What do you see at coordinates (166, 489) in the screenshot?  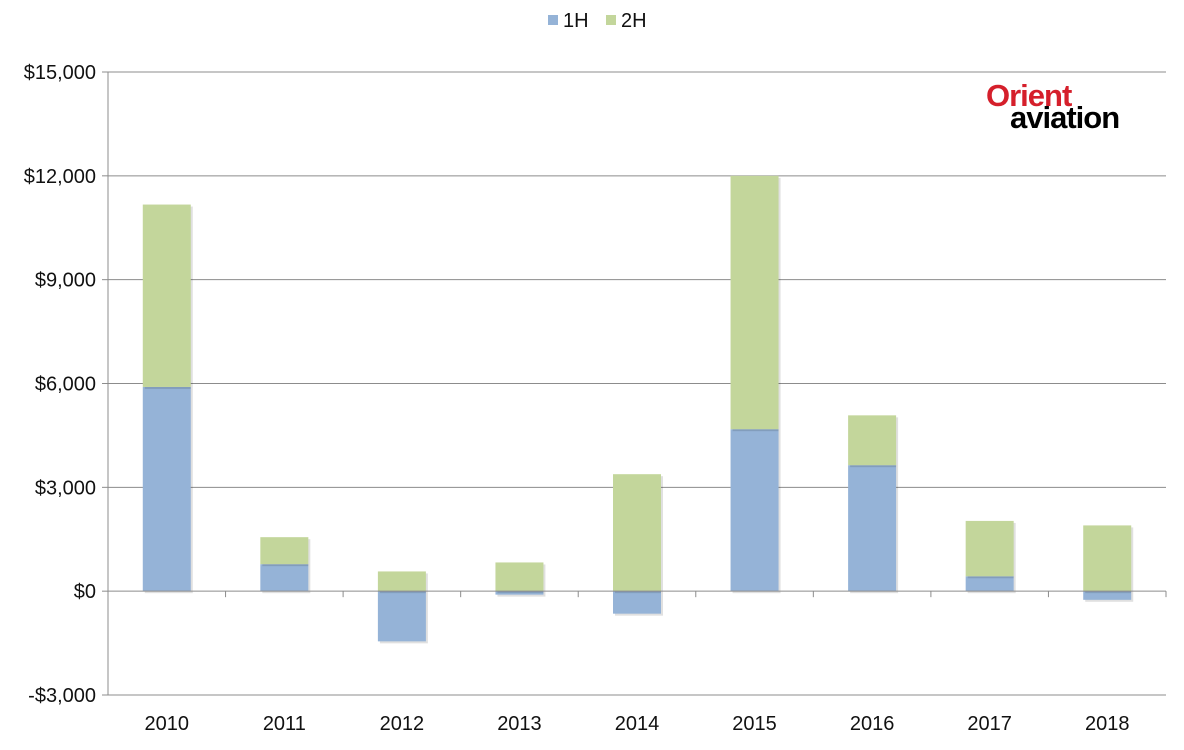 I see `bar-1h-2010` at bounding box center [166, 489].